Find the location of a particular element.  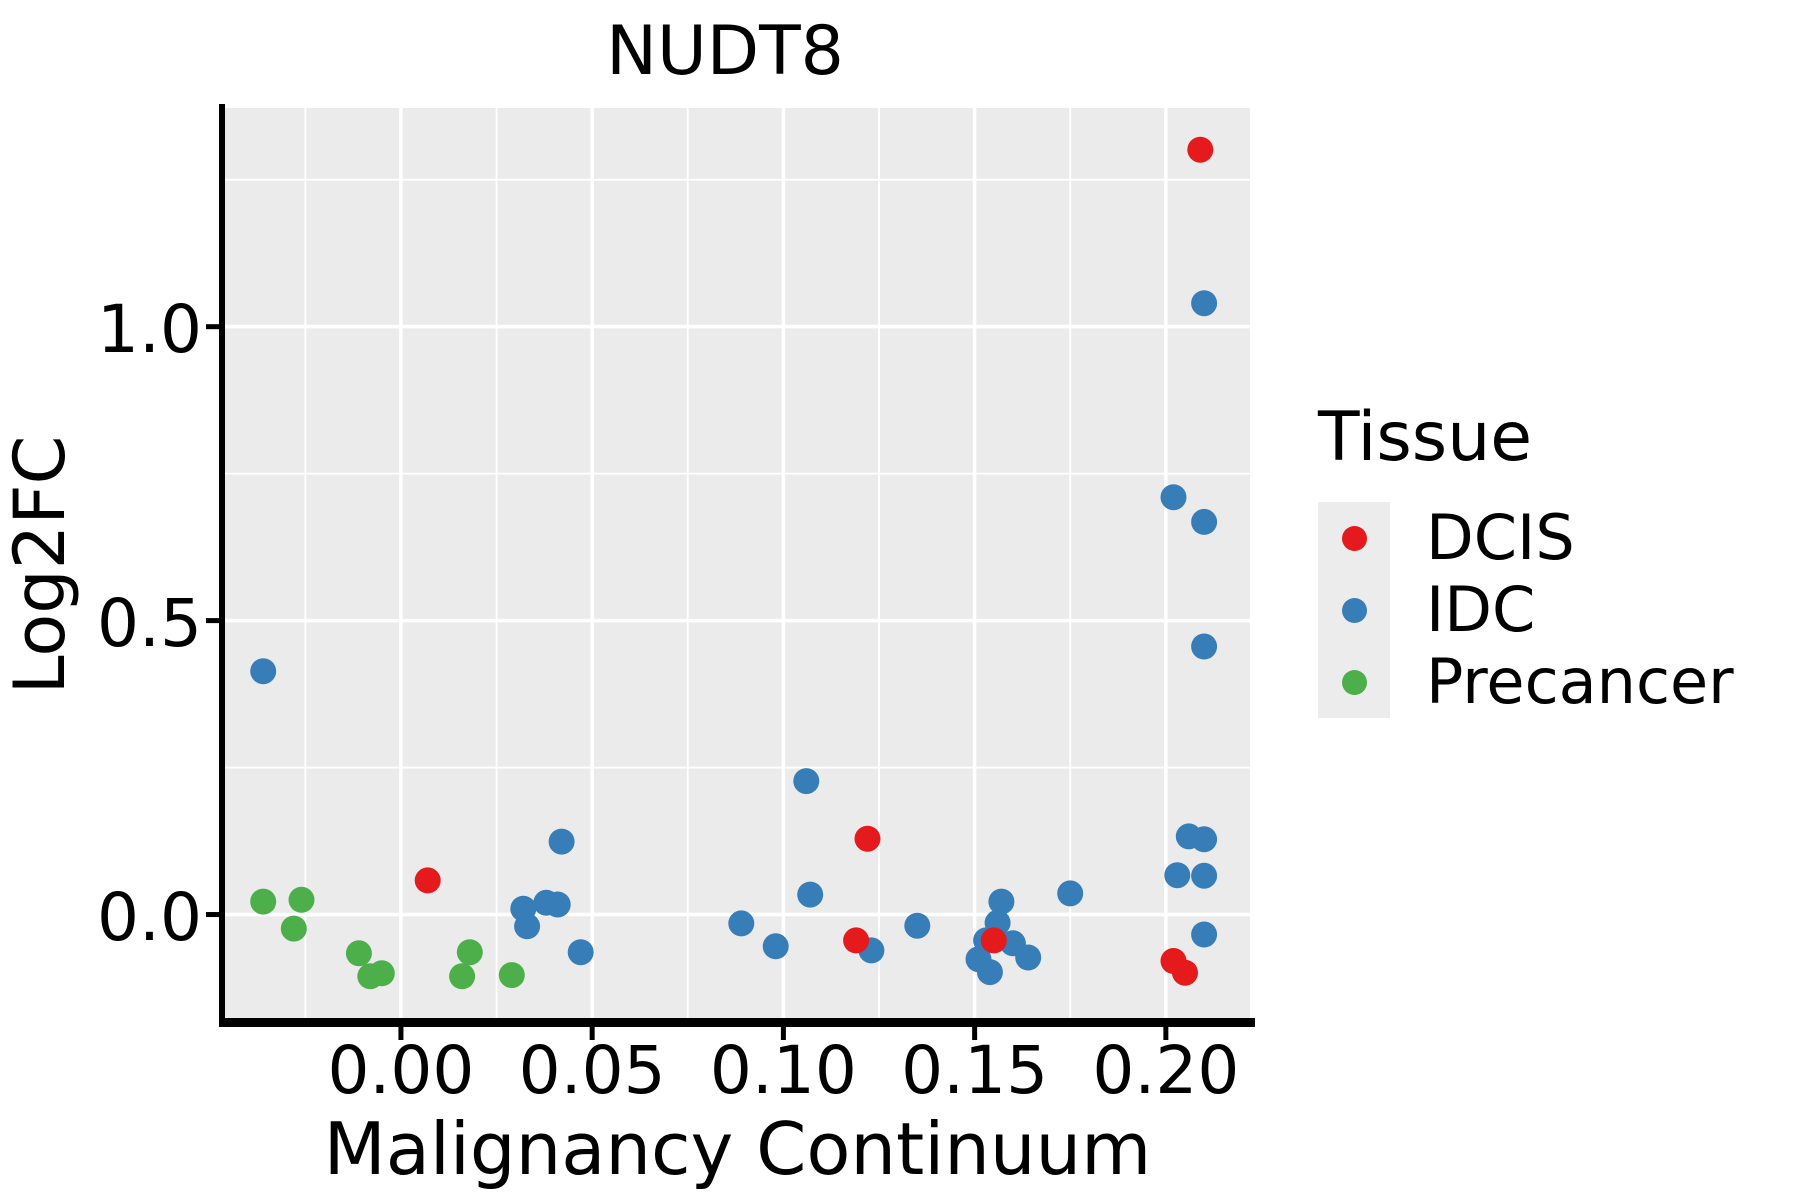

y-tick-label: 0.5 is located at coordinates (149, 623).